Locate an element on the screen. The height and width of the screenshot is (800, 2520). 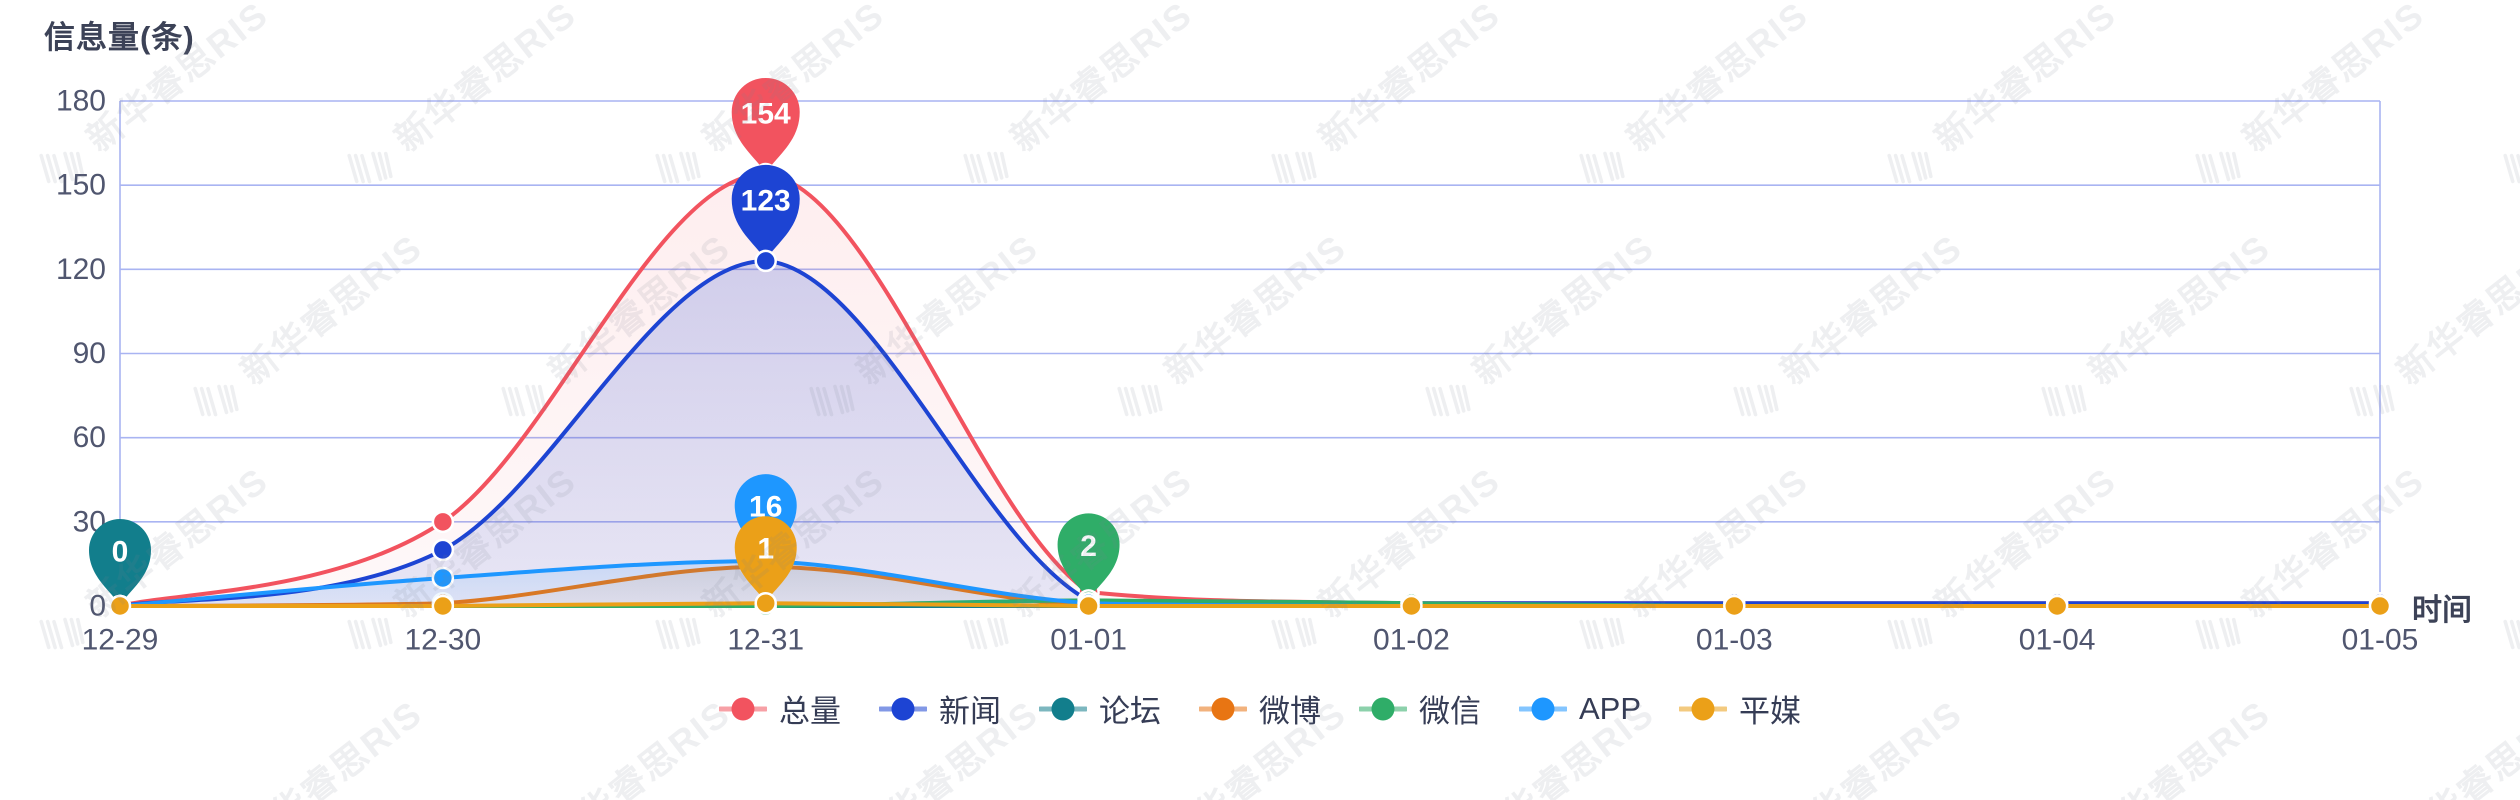
legend-item-app: APP is located at coordinates (1580, 708).